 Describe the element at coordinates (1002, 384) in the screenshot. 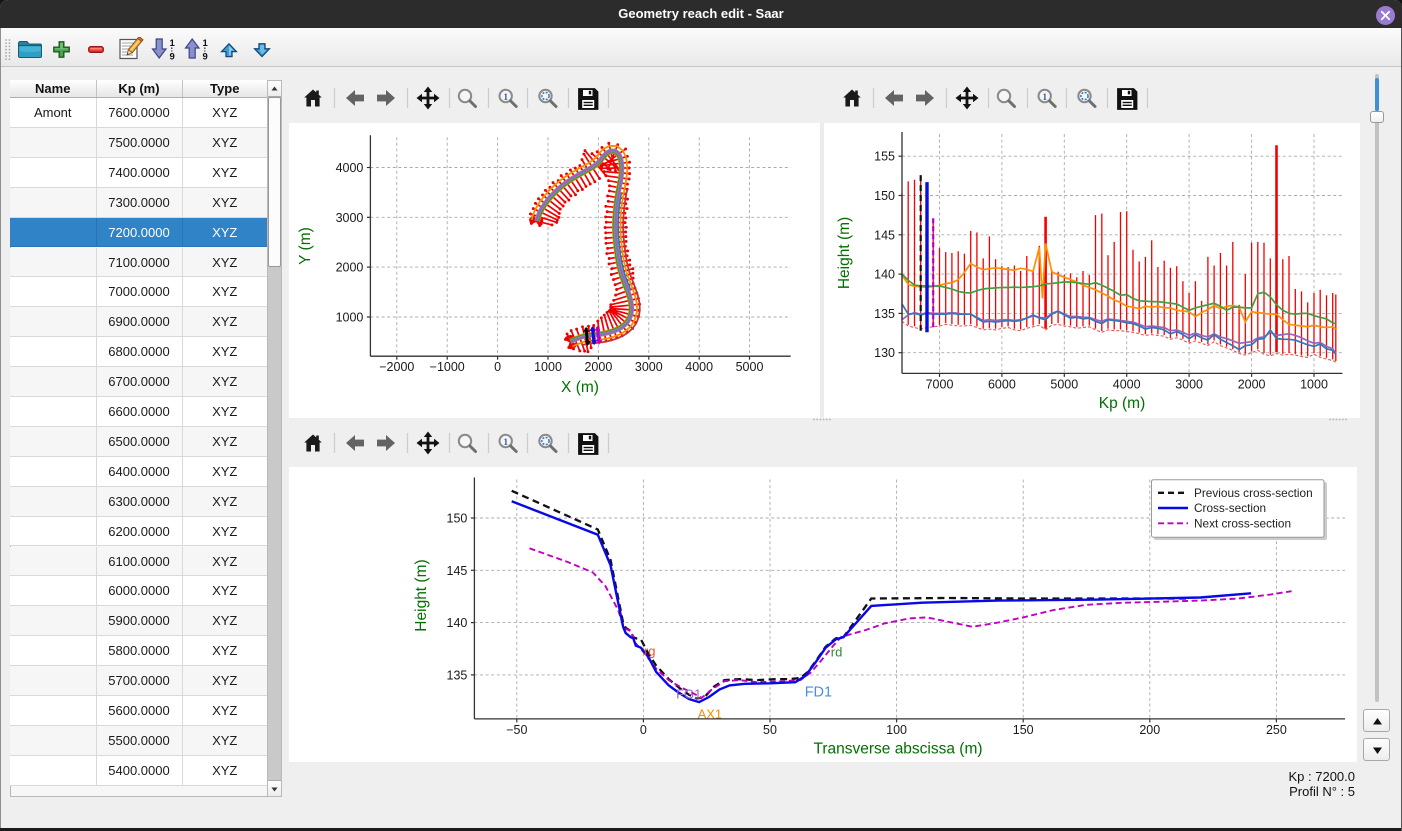

I see `svg-text: 6000` at that location.